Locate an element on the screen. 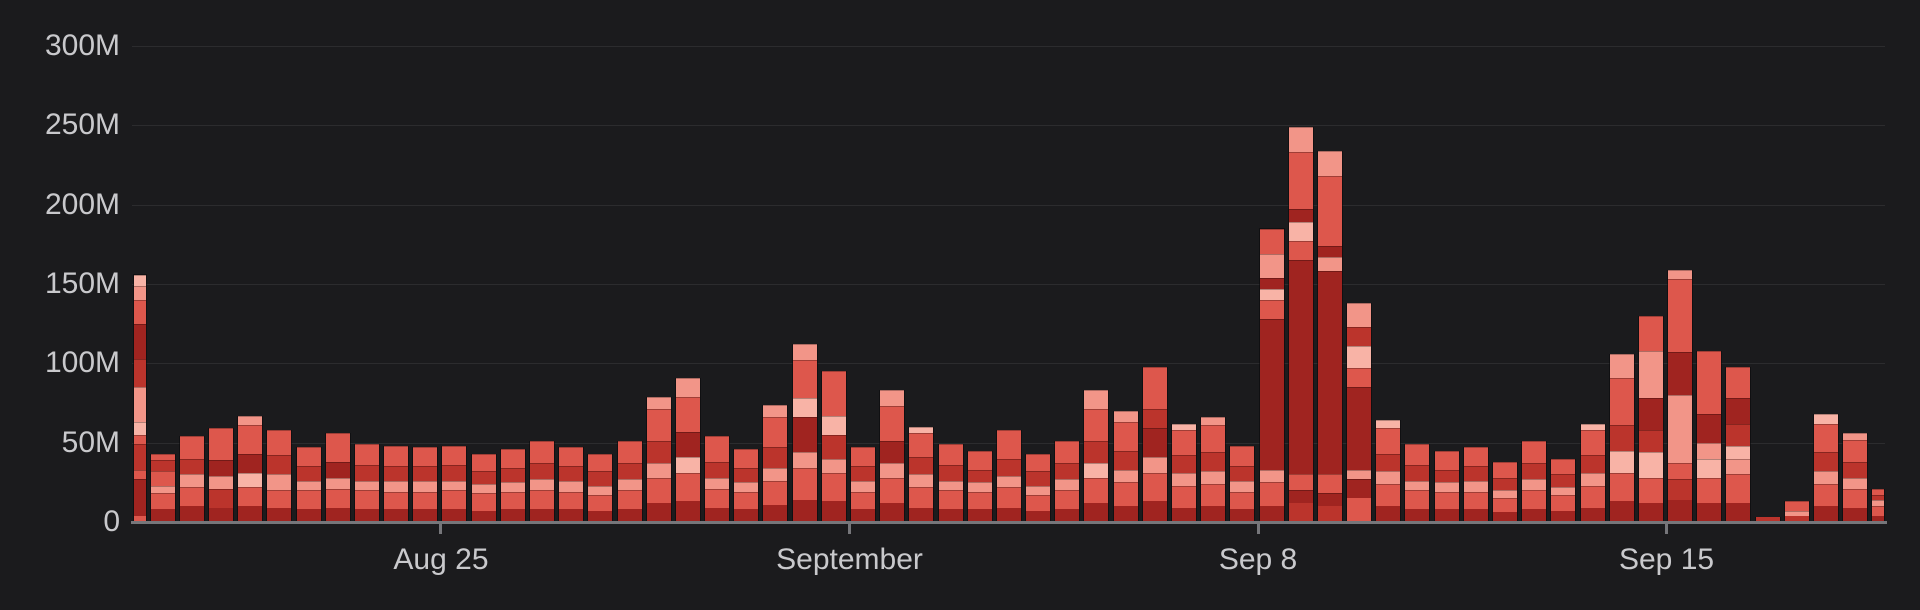 This screenshot has width=1920, height=610. bar-segment-pale-salmon is located at coordinates (1359, 357).